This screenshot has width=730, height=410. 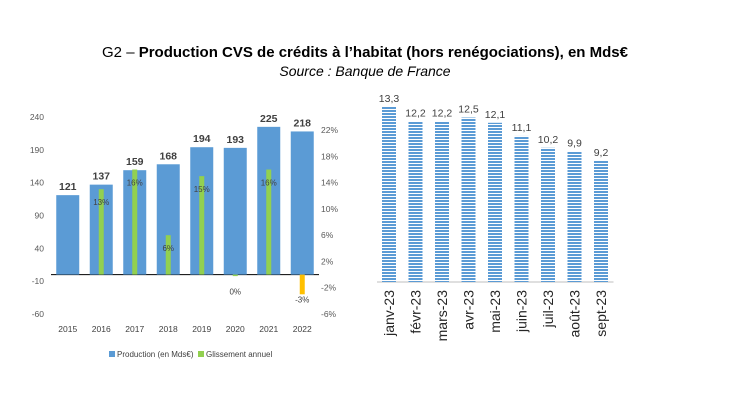 I want to click on left-y-tick-label: 40, so click(x=40, y=248).